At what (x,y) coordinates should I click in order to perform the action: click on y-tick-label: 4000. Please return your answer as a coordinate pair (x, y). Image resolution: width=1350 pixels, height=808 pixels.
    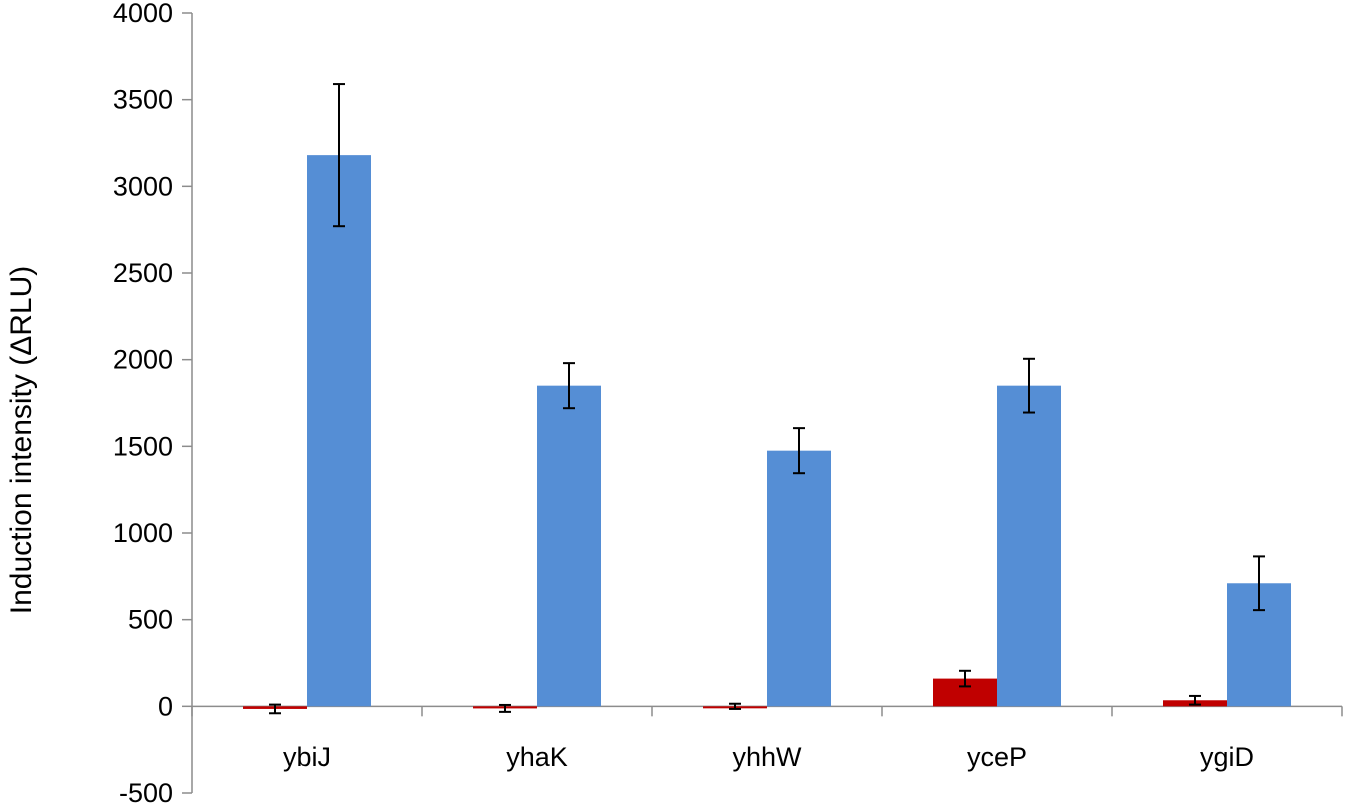
    Looking at the image, I should click on (143, 14).